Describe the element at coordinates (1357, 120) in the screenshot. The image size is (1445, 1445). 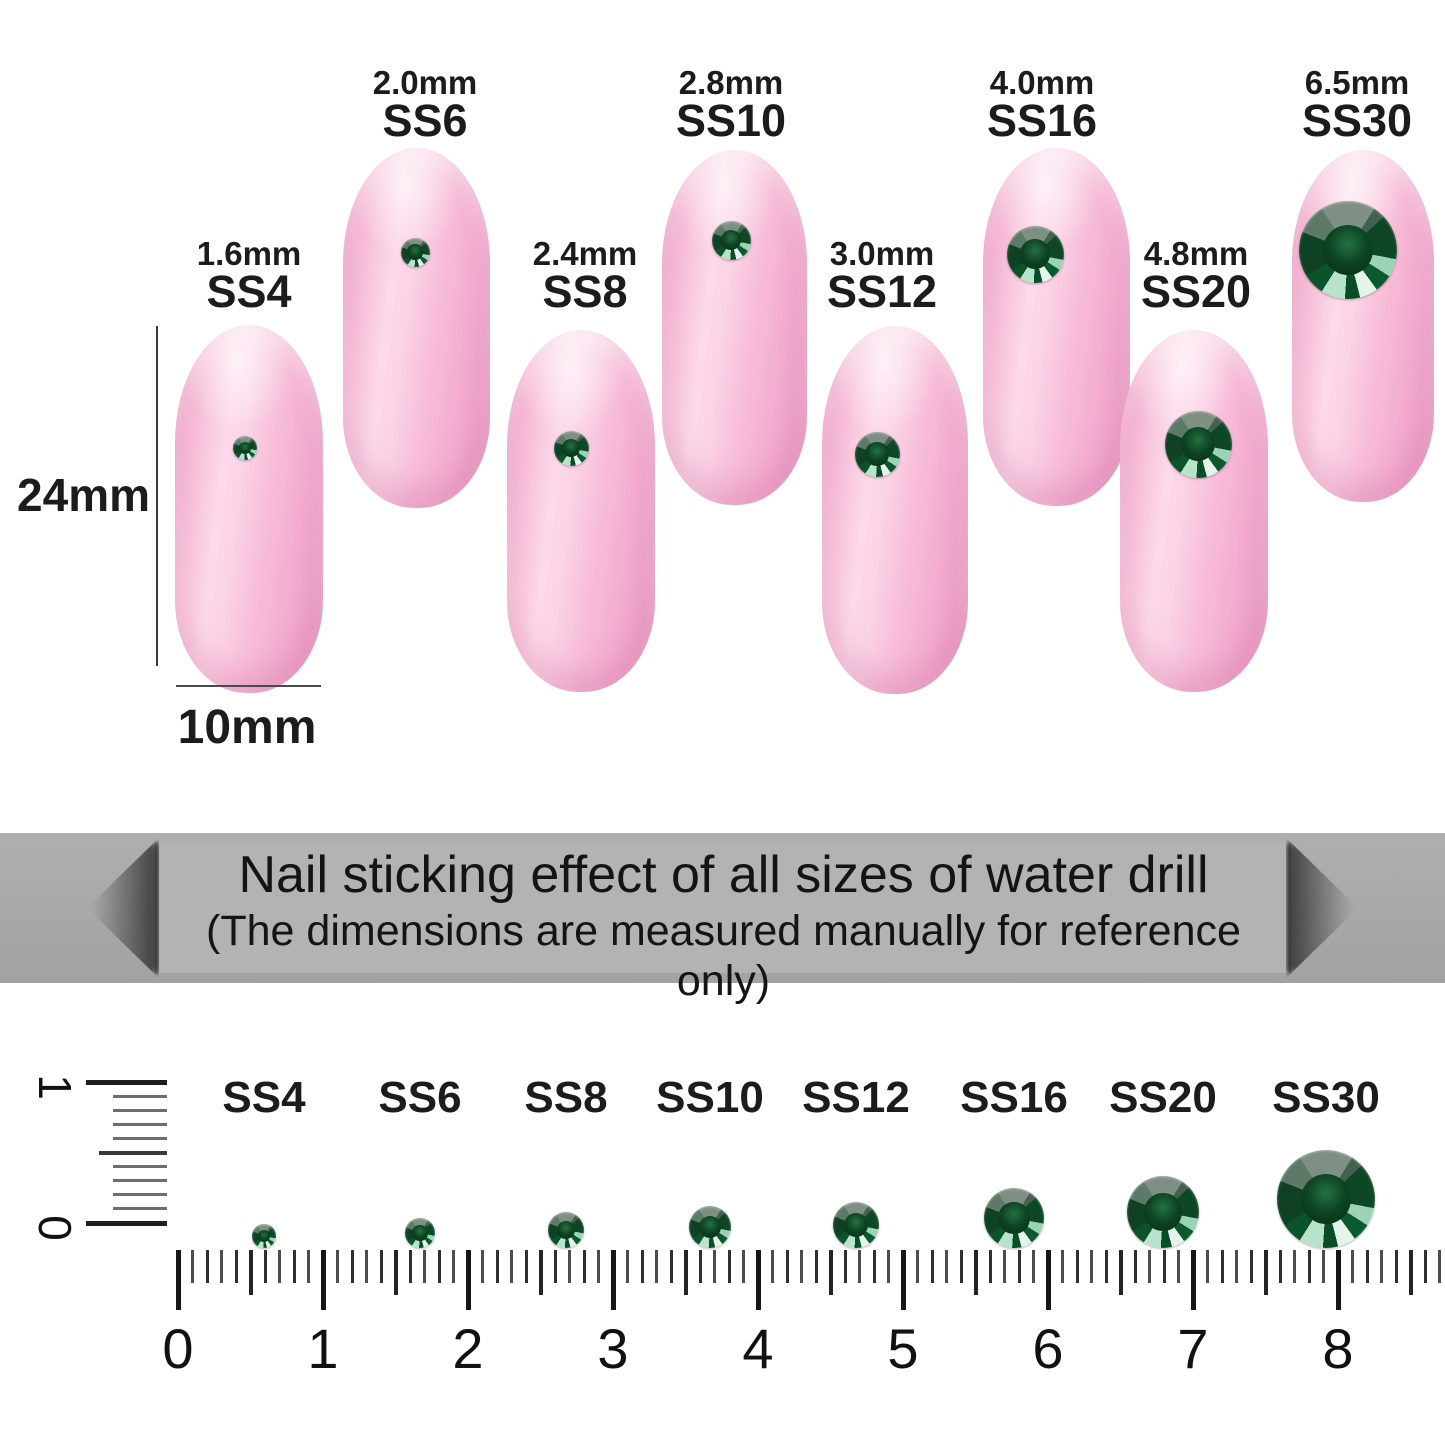
I see `ss-value-SS30: SS30` at that location.